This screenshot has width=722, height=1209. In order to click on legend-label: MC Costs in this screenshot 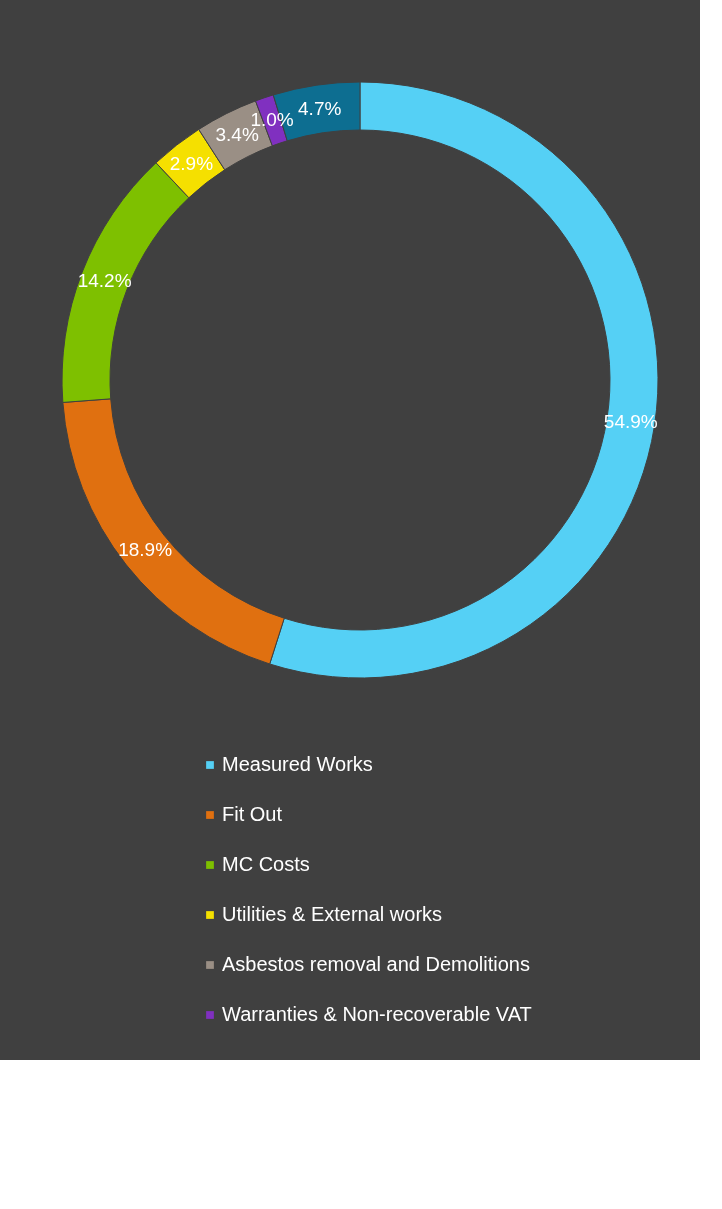, I will do `click(266, 864)`.